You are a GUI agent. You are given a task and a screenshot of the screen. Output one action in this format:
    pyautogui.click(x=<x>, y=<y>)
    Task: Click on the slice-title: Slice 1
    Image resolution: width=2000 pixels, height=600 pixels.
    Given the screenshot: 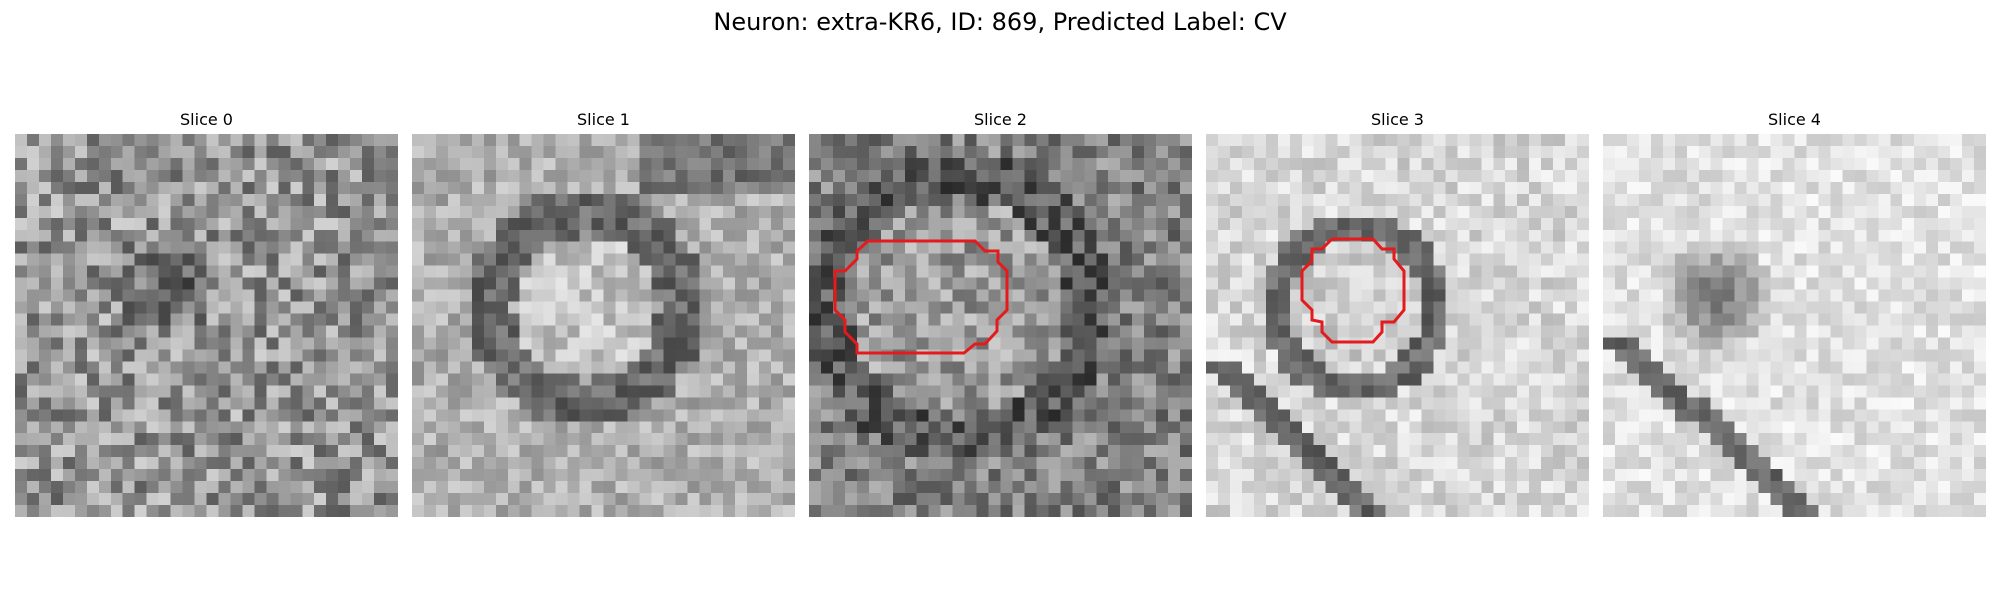 What is the action you would take?
    pyautogui.click(x=603, y=120)
    